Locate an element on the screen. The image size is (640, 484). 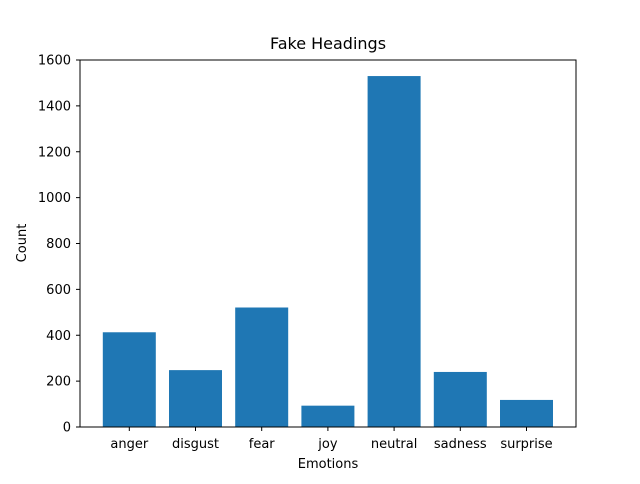
x-tick-label: fear is located at coordinates (262, 444).